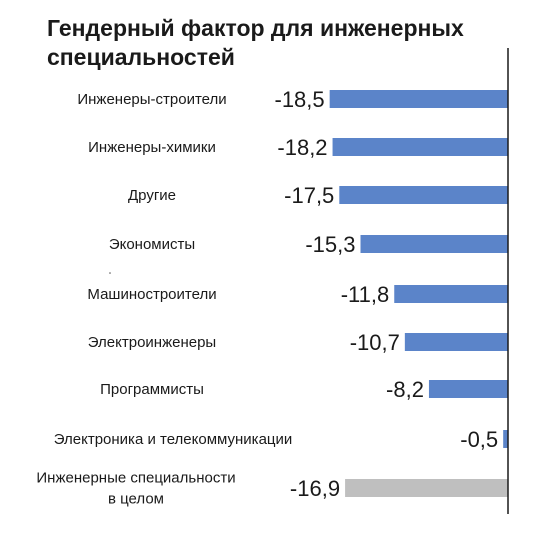 Image resolution: width=546 pixels, height=534 pixels. Describe the element at coordinates (152, 244) in the screenshot. I see `category-label-3: Экономисты` at that location.